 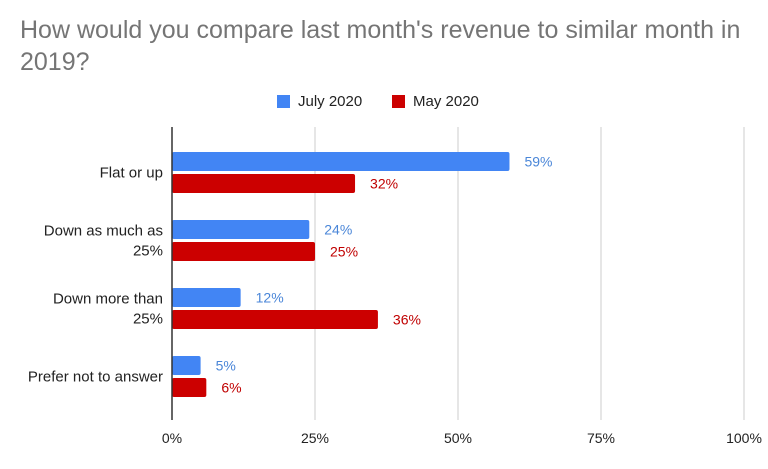 What do you see at coordinates (338, 230) in the screenshot?
I see `data-label: 24%` at bounding box center [338, 230].